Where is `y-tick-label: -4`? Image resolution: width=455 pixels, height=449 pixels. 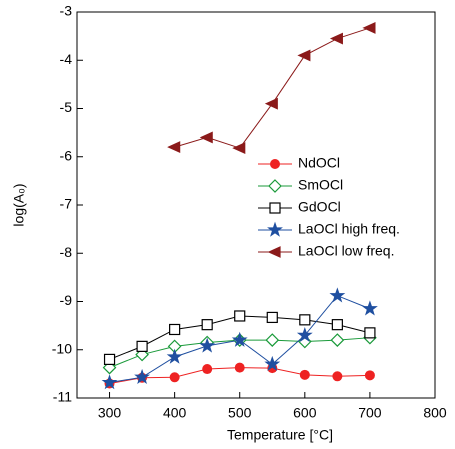 y-tick-label: -4 is located at coordinates (66, 59).